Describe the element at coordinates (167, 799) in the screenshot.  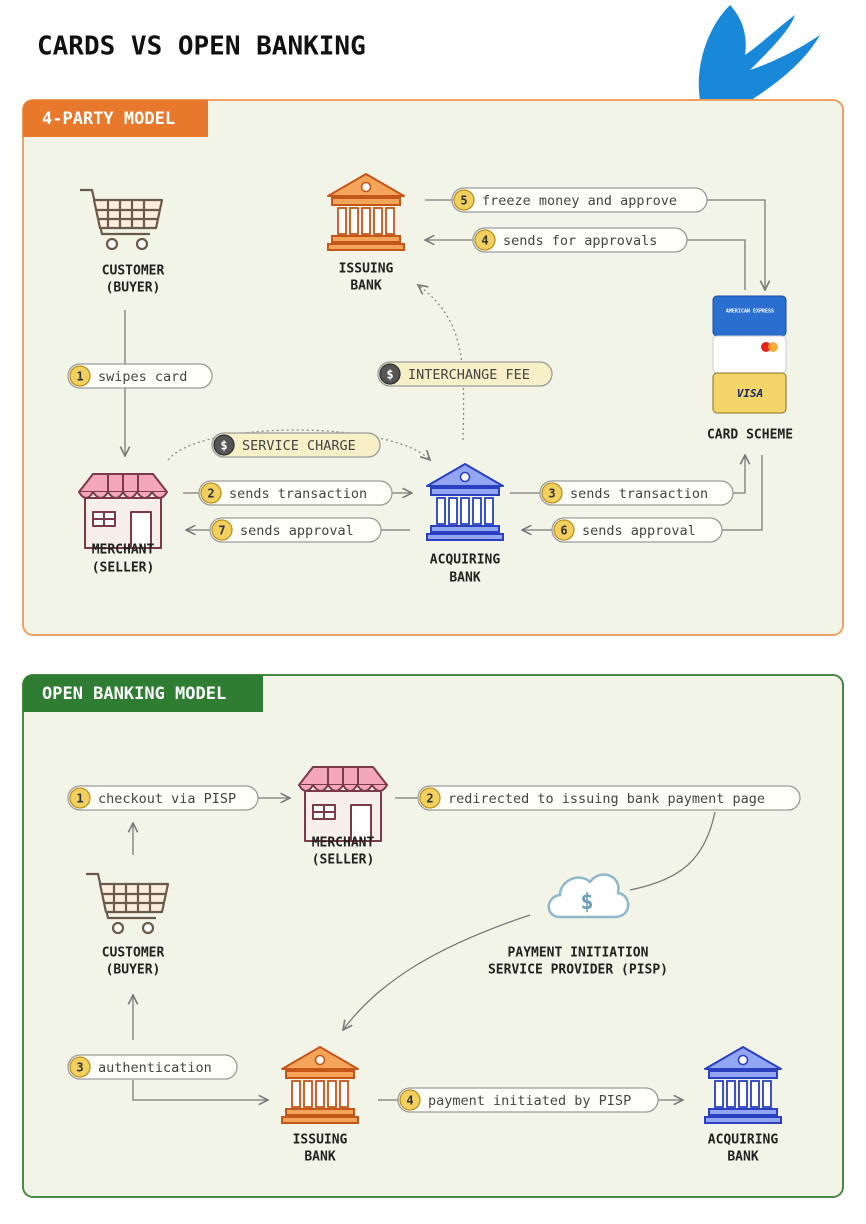
I see `pill-text: checkout via PISP` at that location.